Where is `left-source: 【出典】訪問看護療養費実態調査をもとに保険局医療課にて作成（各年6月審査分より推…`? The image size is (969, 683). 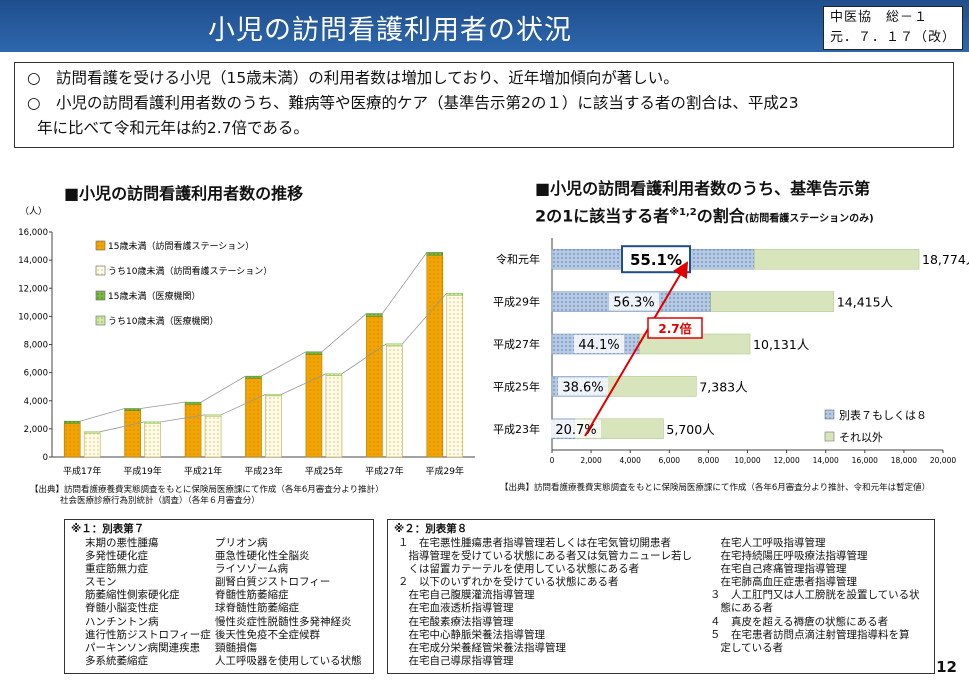 left-source: 【出典】訪問看護療養費実態調査をもとに保険局医療課にて作成（各年6月審査分より推… is located at coordinates (207, 496).